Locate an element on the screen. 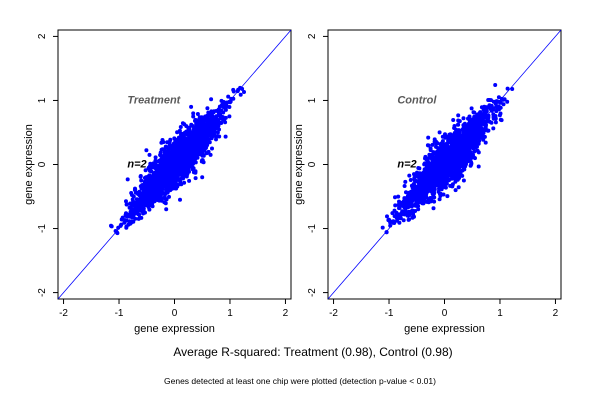 This screenshot has height=400, width=600. x-tick-label: 2 is located at coordinates (286, 313).